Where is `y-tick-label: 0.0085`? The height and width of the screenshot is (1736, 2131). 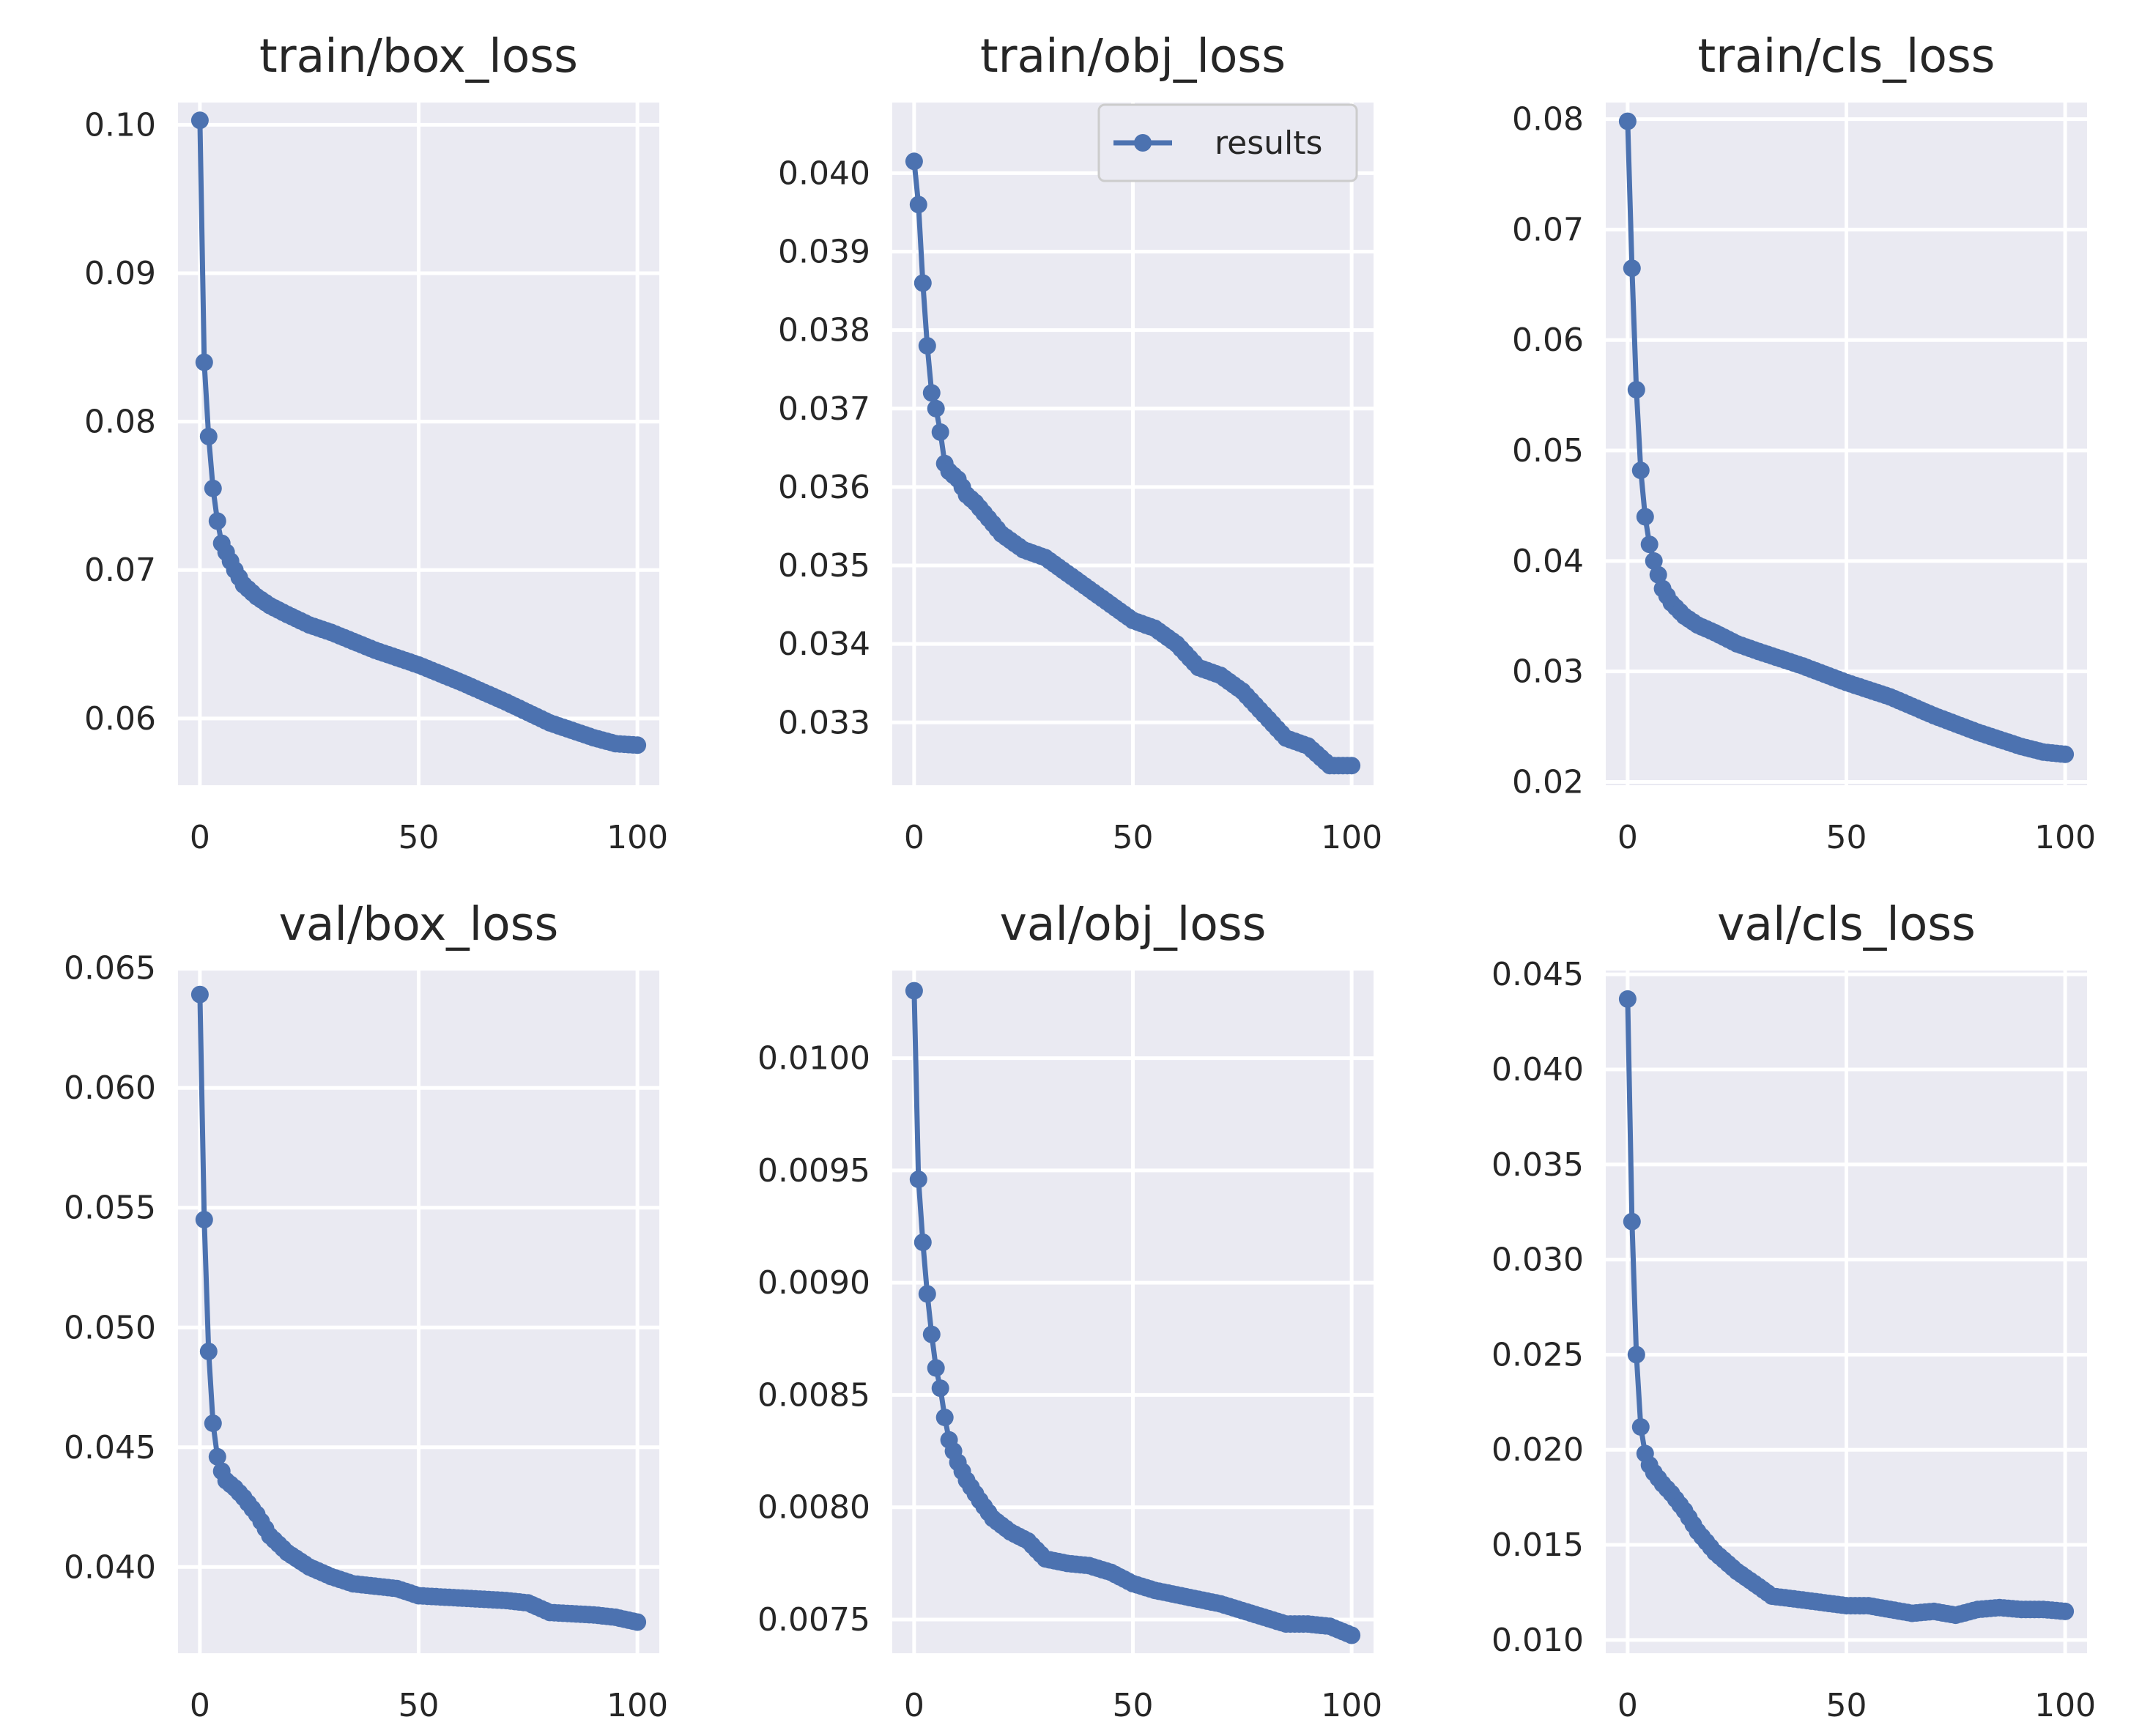 y-tick-label: 0.0085 is located at coordinates (813, 1395).